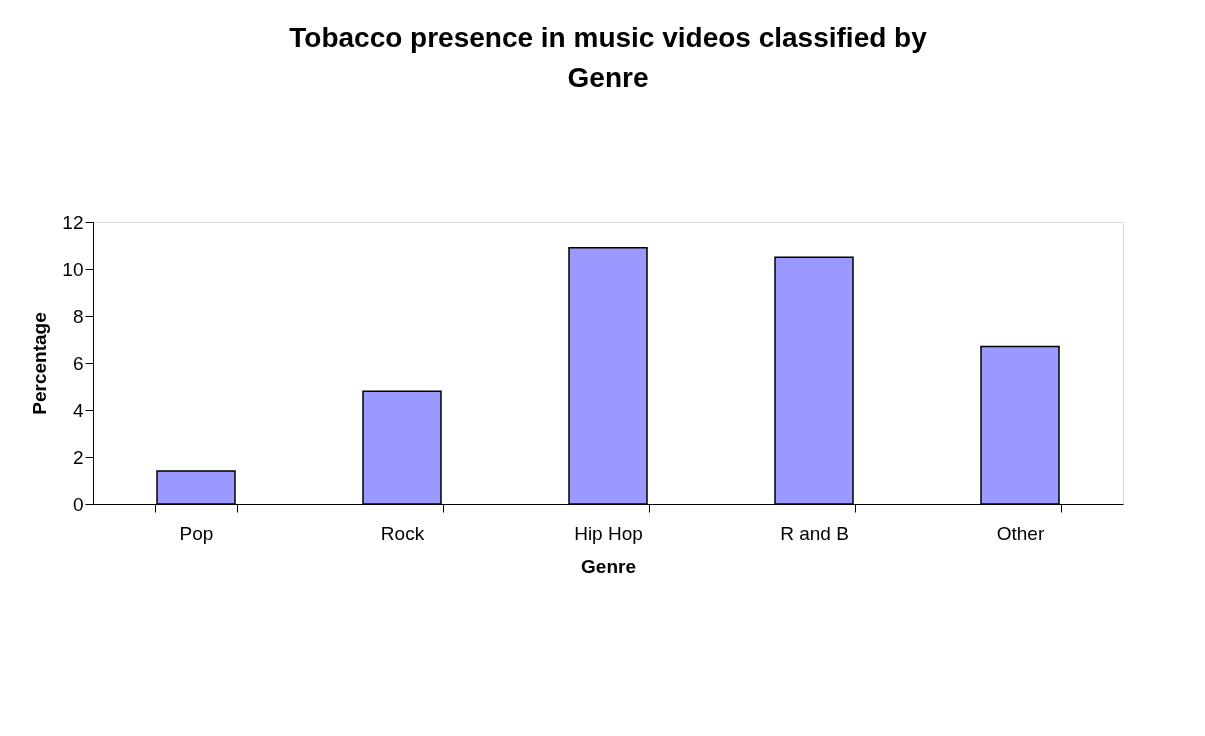  What do you see at coordinates (78, 363) in the screenshot?
I see `y-tick-label: 6` at bounding box center [78, 363].